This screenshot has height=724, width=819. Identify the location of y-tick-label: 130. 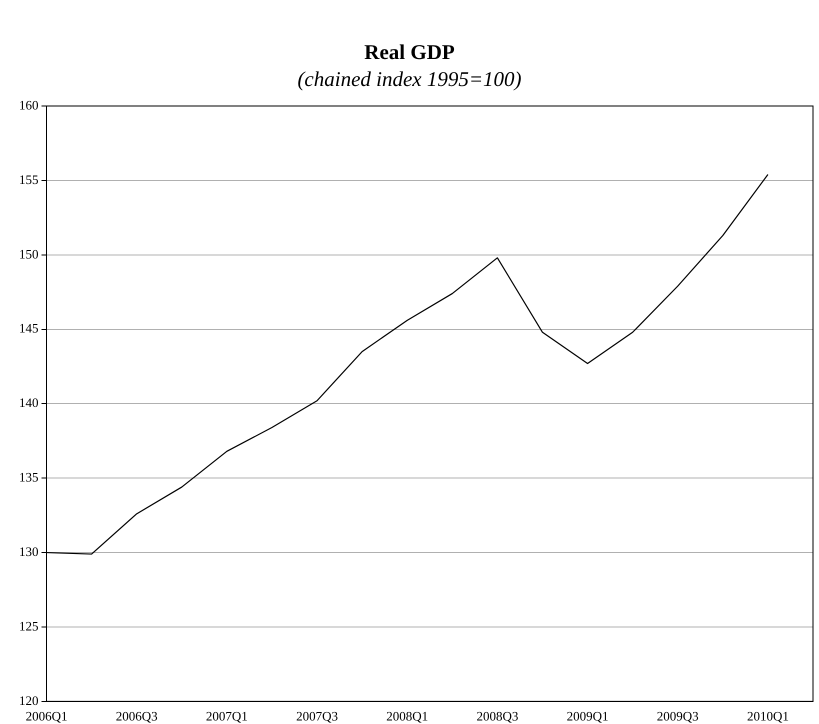
(28, 551).